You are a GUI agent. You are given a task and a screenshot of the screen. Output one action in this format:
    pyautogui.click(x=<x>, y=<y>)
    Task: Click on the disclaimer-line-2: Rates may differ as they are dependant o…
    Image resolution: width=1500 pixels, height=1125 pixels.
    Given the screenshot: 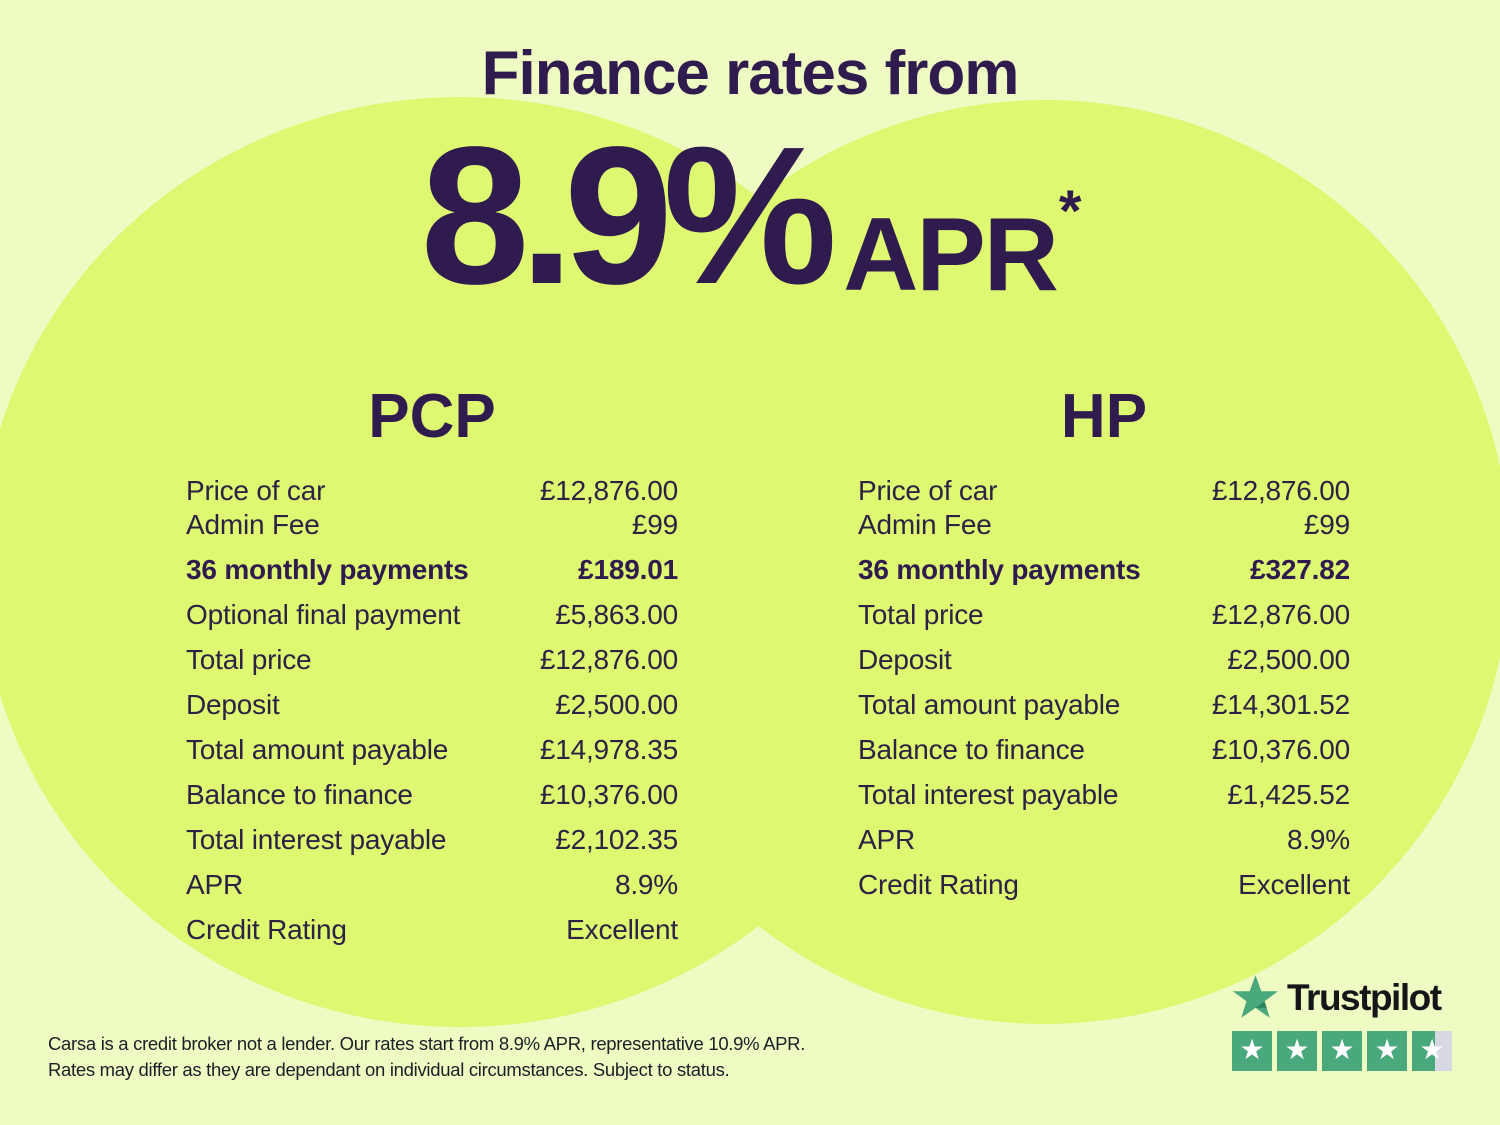 What is the action you would take?
    pyautogui.click(x=389, y=1069)
    